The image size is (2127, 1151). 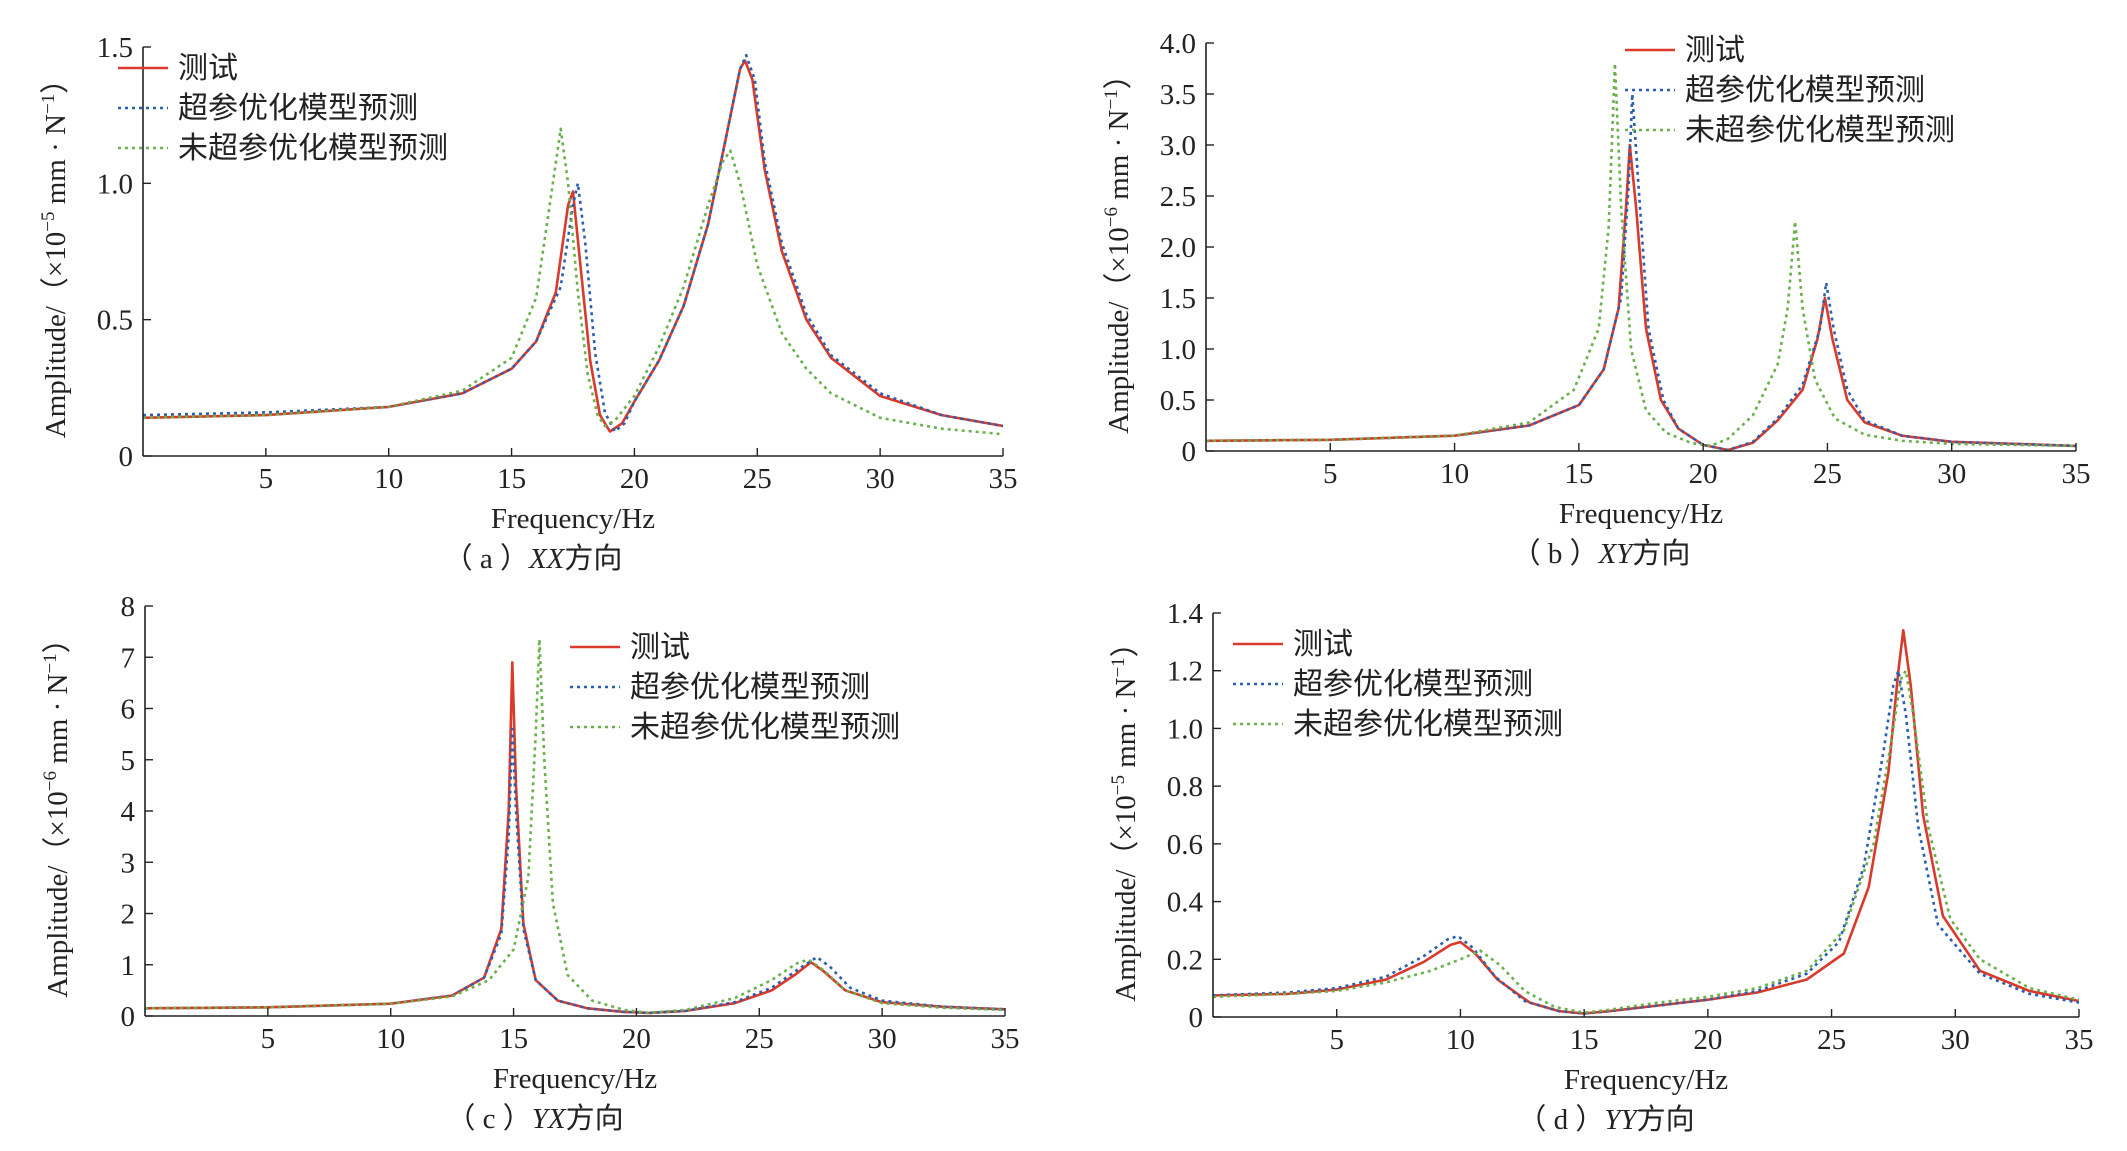 What do you see at coordinates (1178, 197) in the screenshot?
I see `y-tick-label: 2.5` at bounding box center [1178, 197].